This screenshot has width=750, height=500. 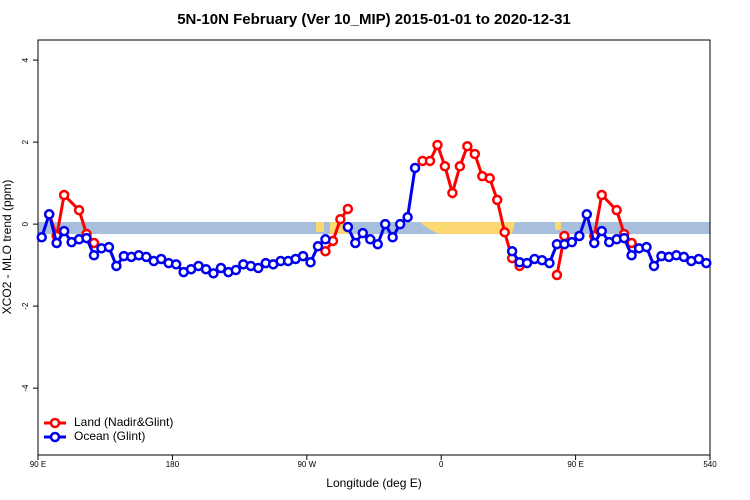 What do you see at coordinates (123, 422) in the screenshot?
I see `legend-label: Land (Nadir&Glint)` at bounding box center [123, 422].